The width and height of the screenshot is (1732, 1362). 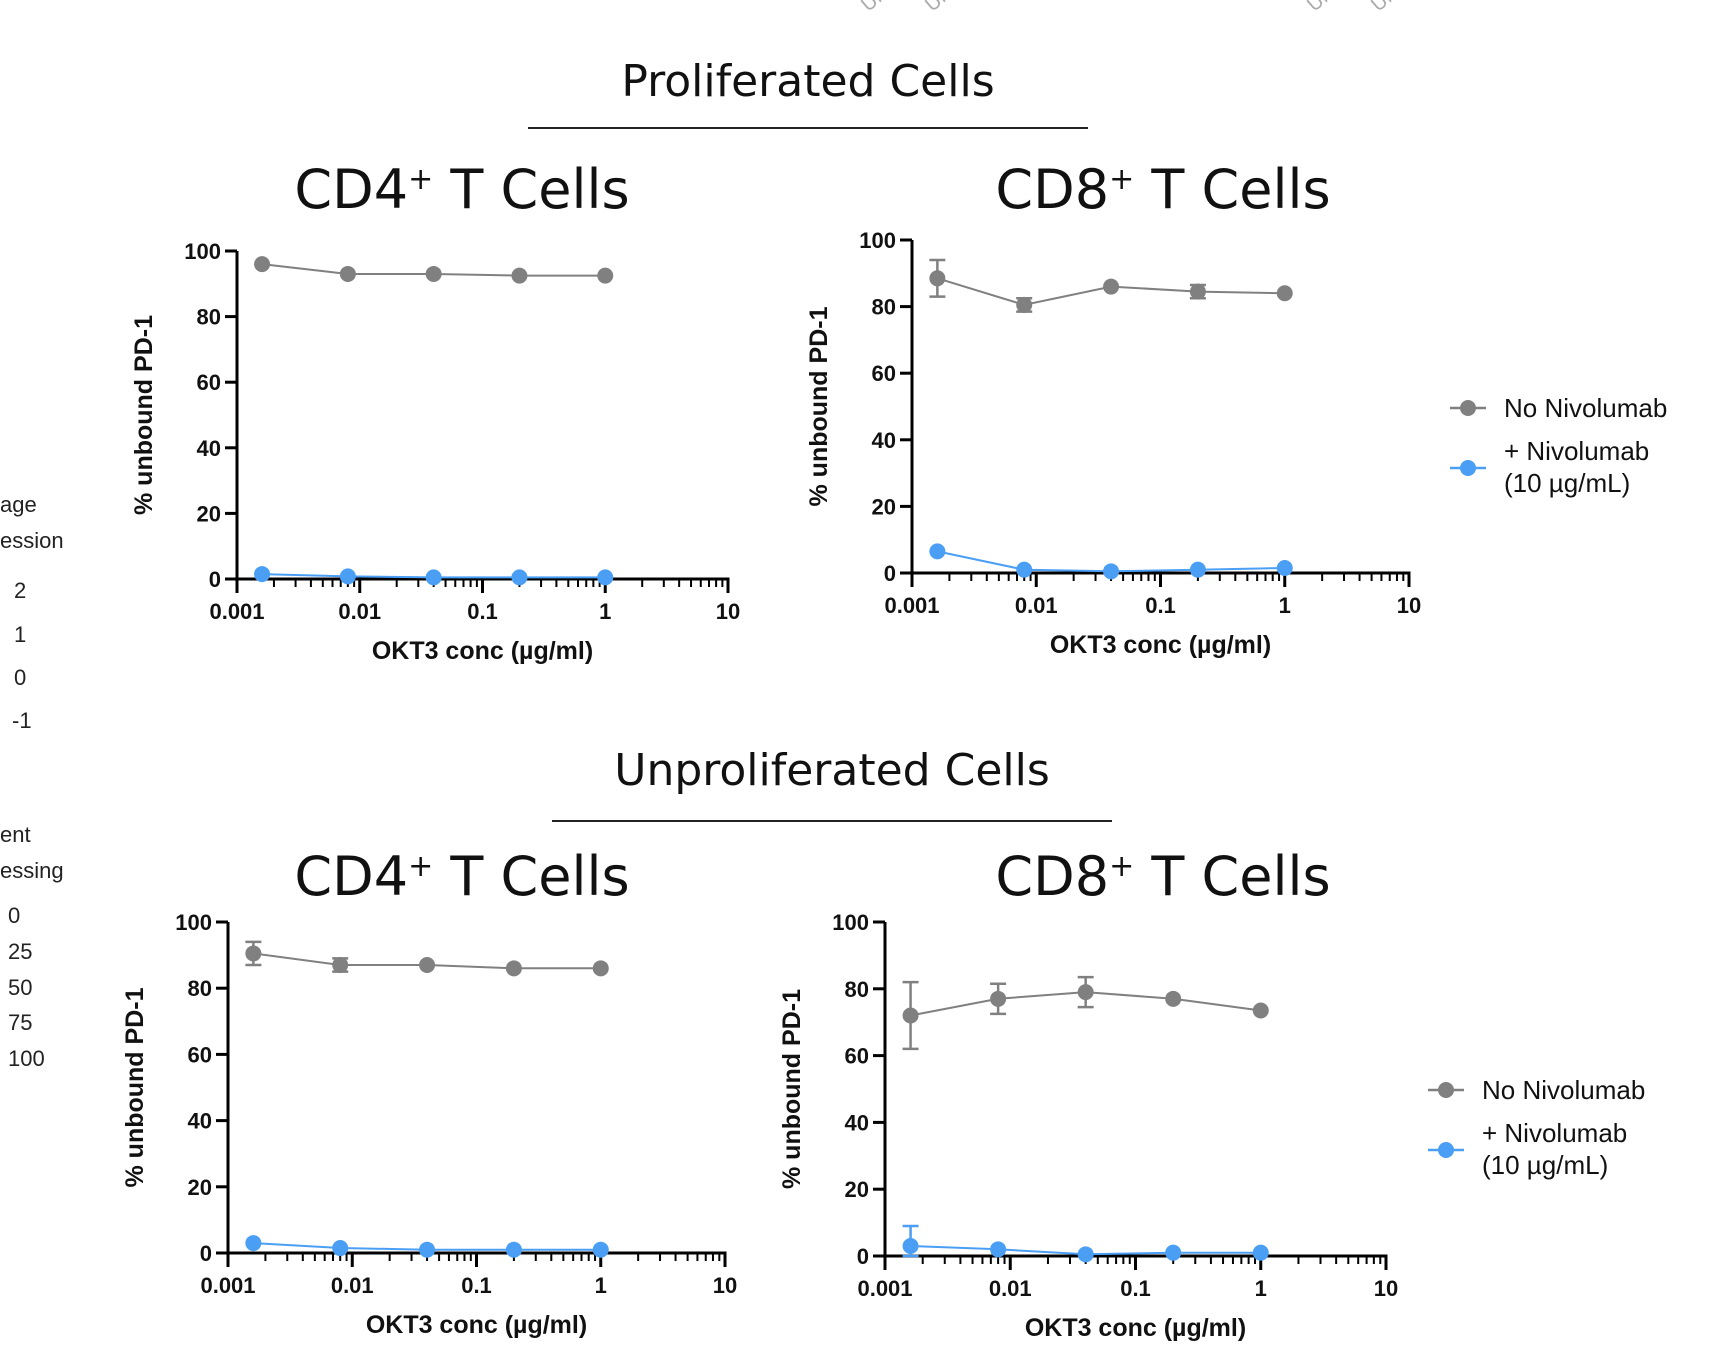 I want to click on panel-title-2: CD8+ T Cells, so click(x=1163, y=189).